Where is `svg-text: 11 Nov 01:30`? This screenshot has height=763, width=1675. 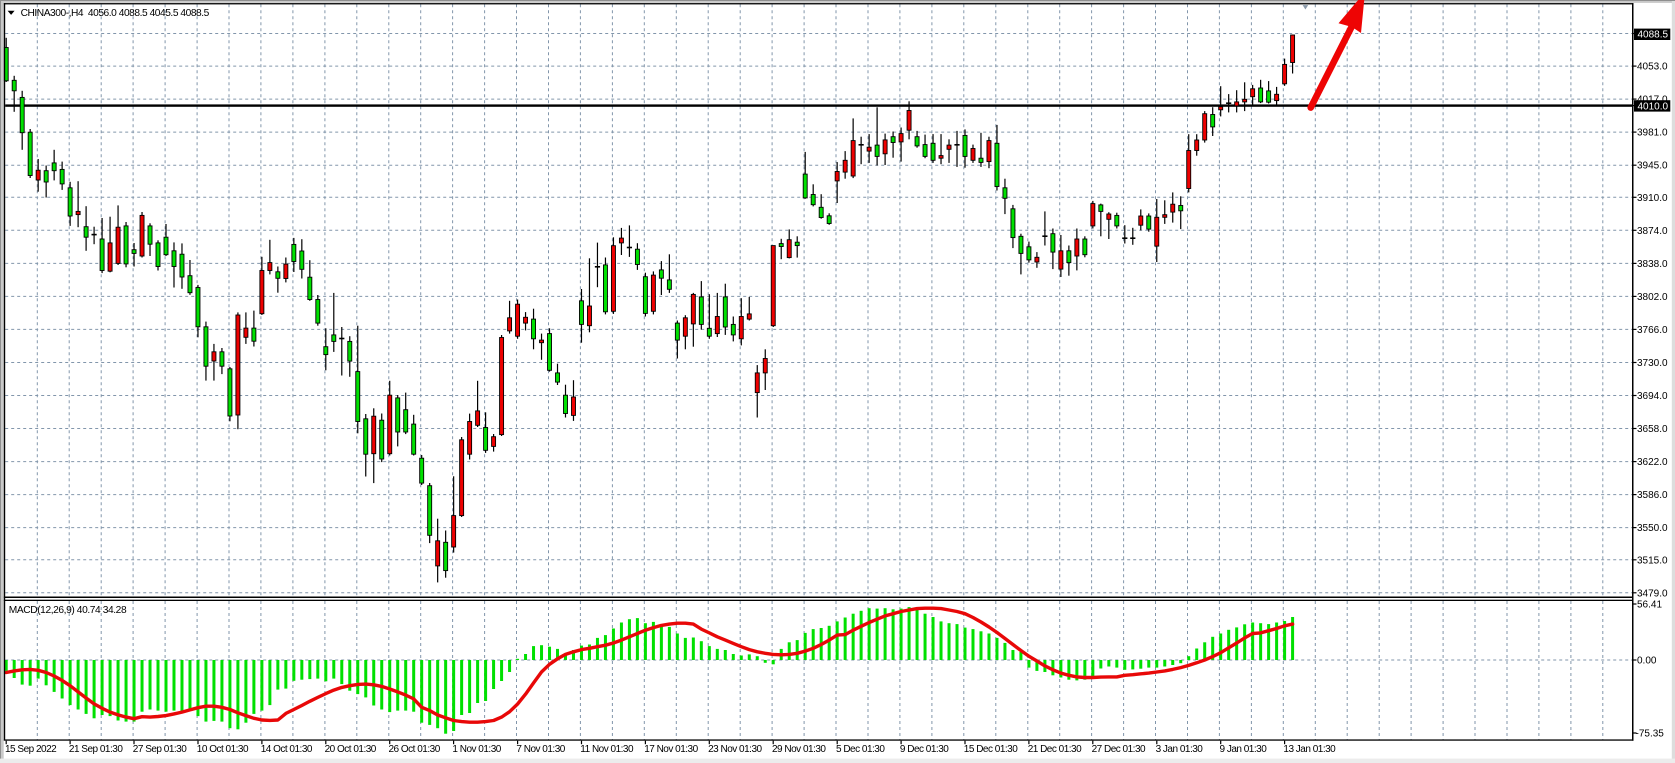 svg-text: 11 Nov 01:30 is located at coordinates (607, 749).